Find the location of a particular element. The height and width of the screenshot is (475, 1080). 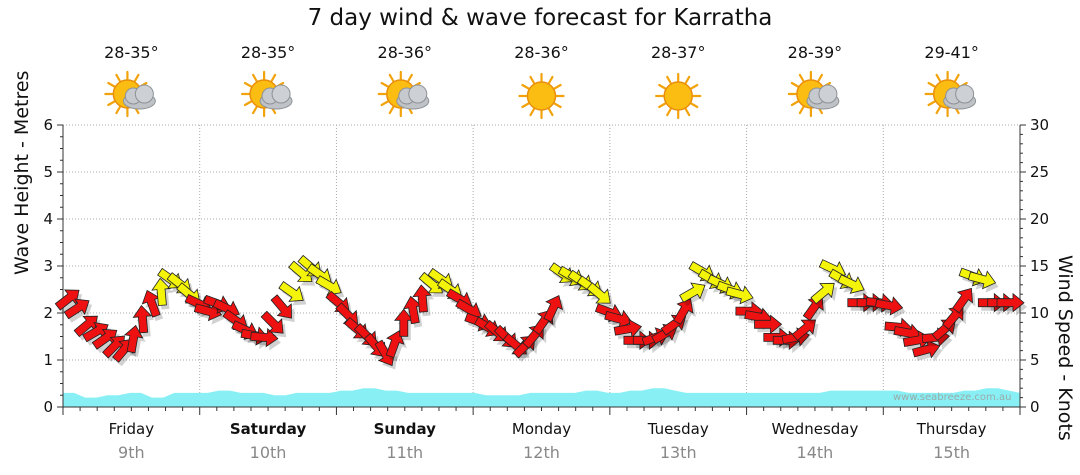

left-tick-label: 5 is located at coordinates (48, 172).